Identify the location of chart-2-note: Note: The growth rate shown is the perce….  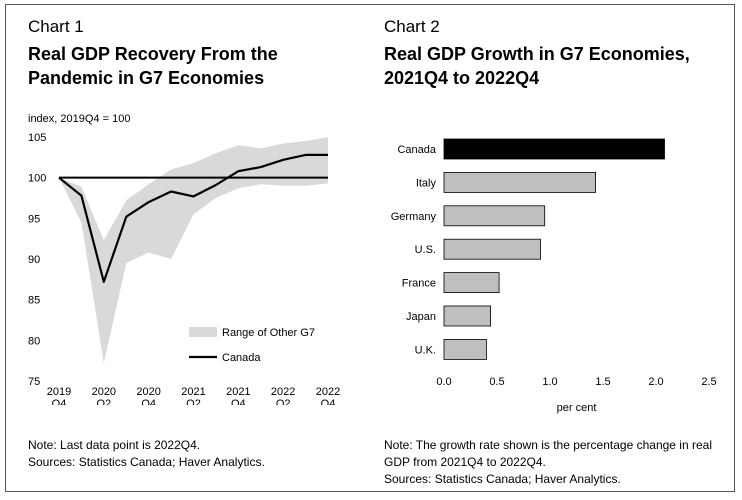
(548, 462).